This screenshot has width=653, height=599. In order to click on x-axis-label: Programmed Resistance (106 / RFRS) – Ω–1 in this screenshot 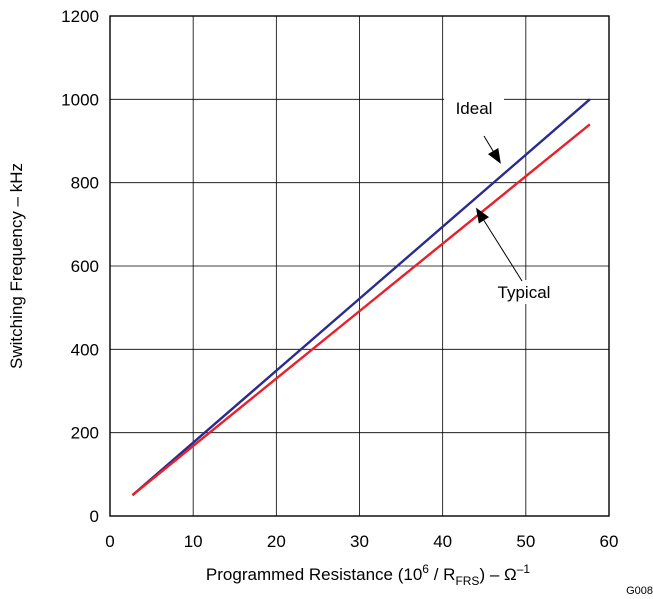, I will do `click(368, 575)`.